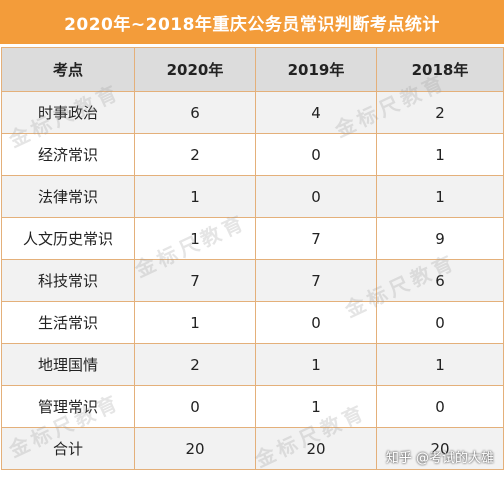 The image size is (504, 480). What do you see at coordinates (440, 238) in the screenshot?
I see `cell-2018: 9` at bounding box center [440, 238].